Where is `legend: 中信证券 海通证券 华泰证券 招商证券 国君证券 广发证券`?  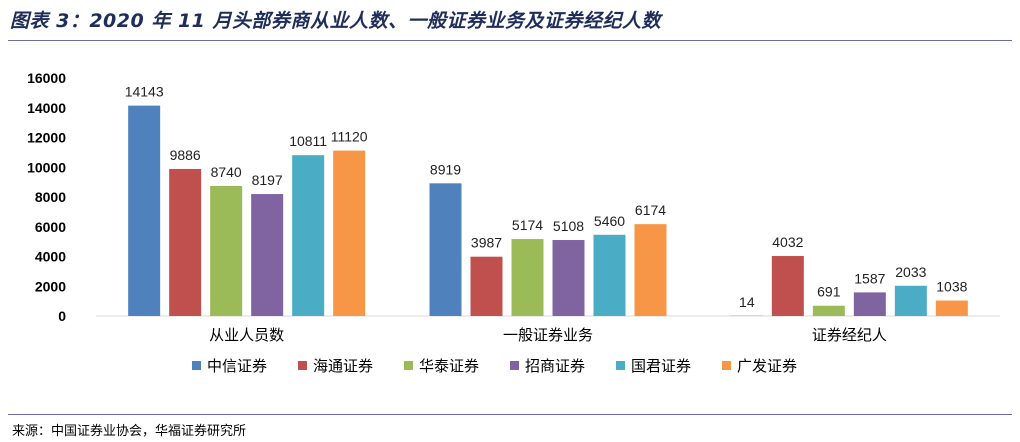
legend: 中信证券 海通证券 华泰证券 招商证券 国君证券 广发证券 is located at coordinates (494, 366).